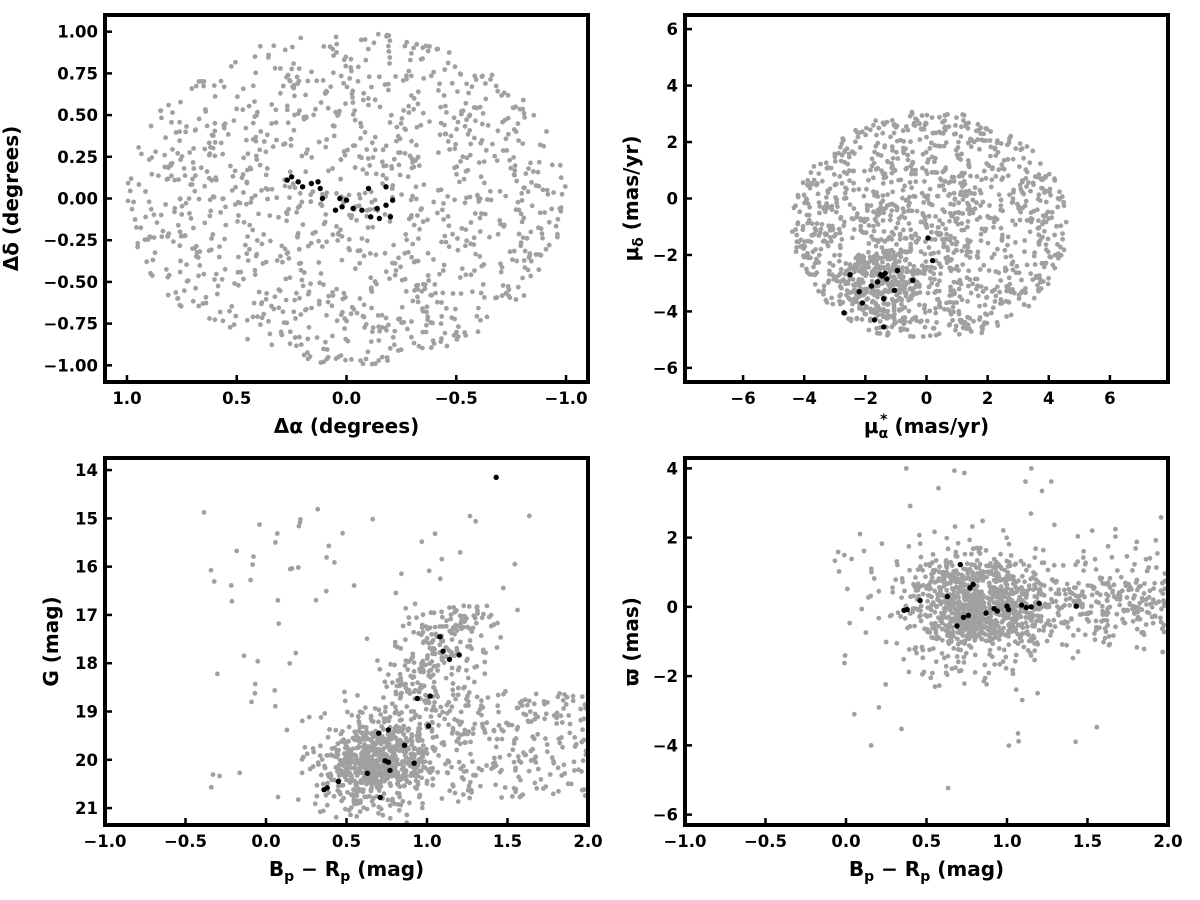  Describe the element at coordinates (70, 282) in the screenshot. I see `y-tick-label: −0.50` at that location.